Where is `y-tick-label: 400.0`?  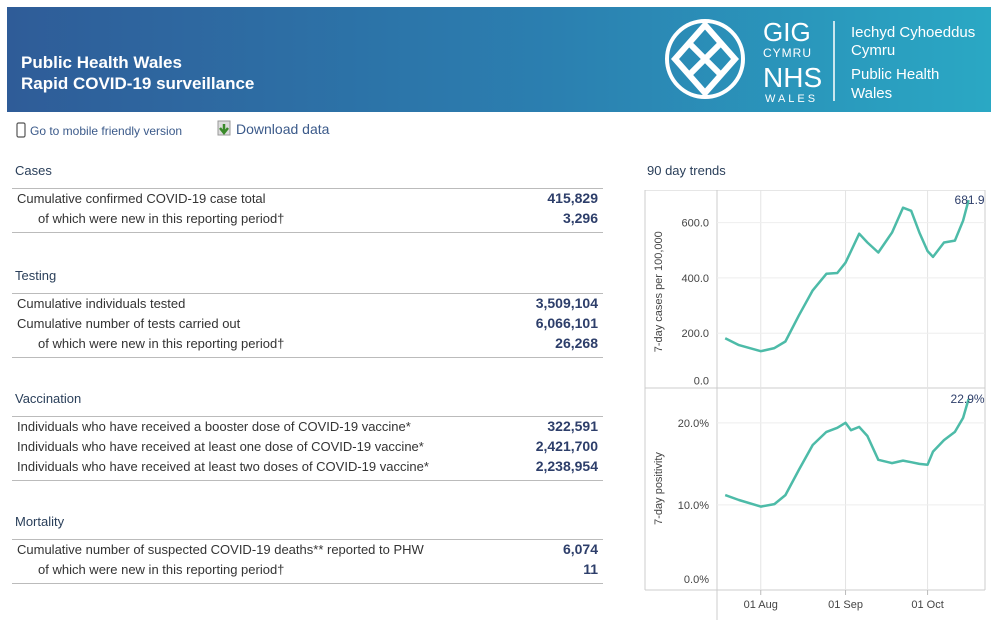
y-tick-label: 400.0 is located at coordinates (695, 279).